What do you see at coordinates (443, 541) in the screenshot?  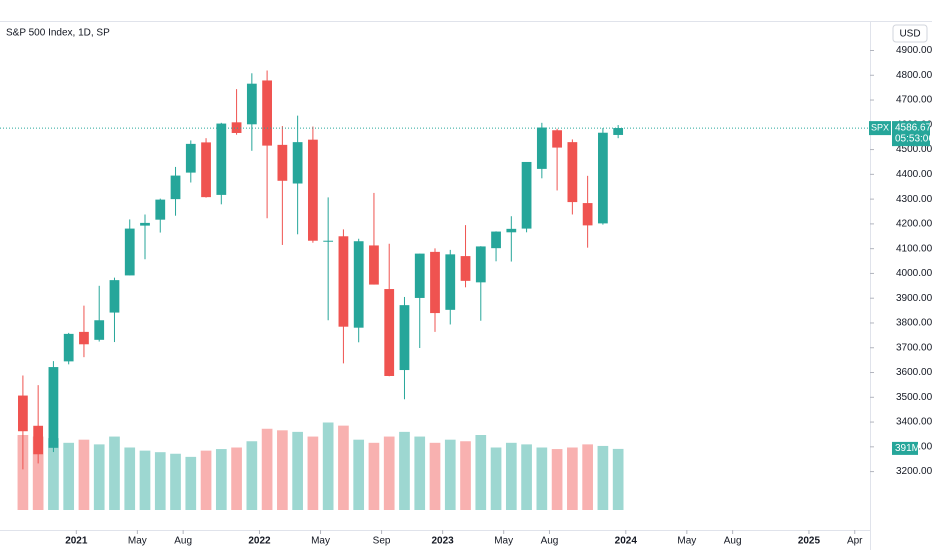 I see `x-tick-label: 2023` at bounding box center [443, 541].